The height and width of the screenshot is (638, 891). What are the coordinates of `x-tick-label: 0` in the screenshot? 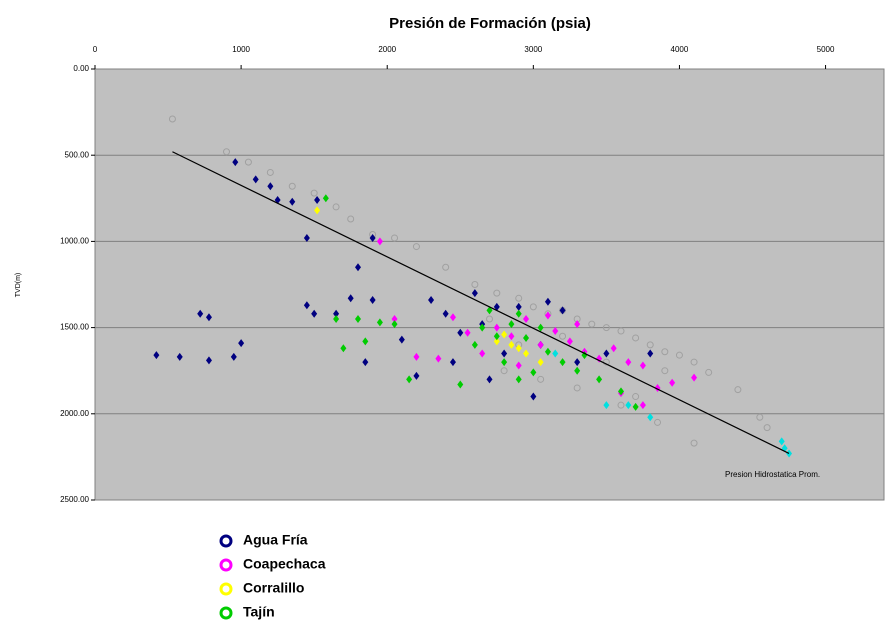 It's located at (95, 49).